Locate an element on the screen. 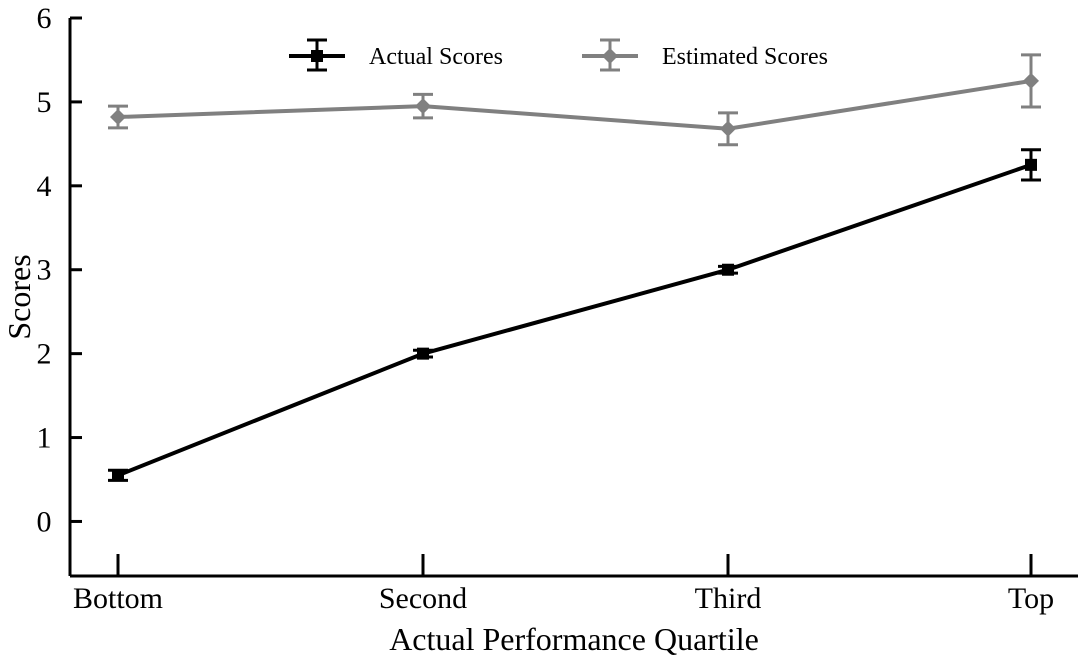  x-tick-label: Third is located at coordinates (728, 598).